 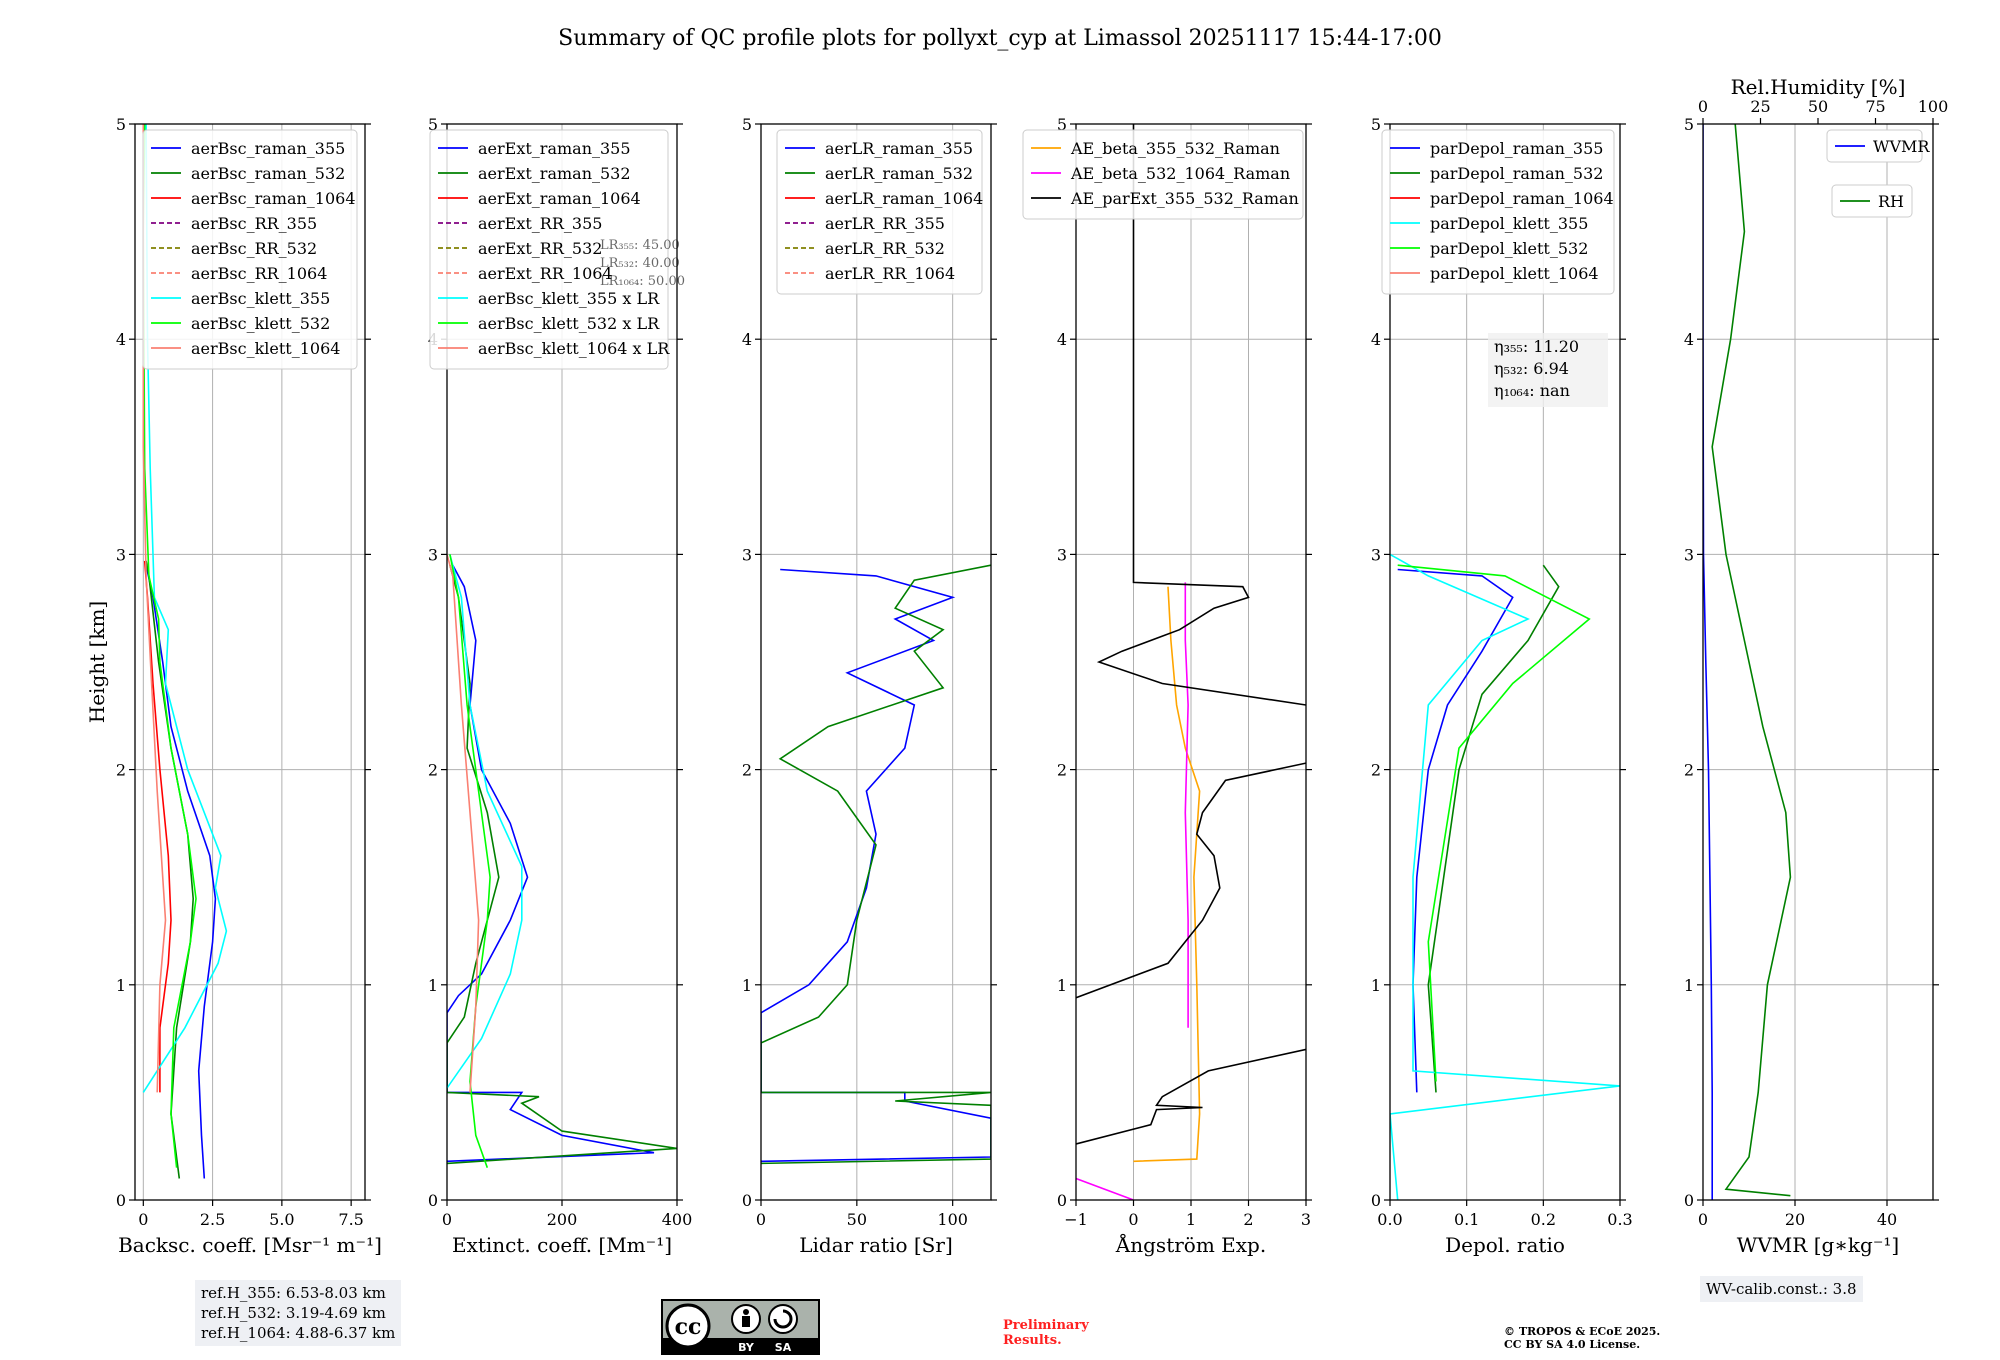 I want to click on cc-badge-symbol: cc, so click(x=688, y=1327).